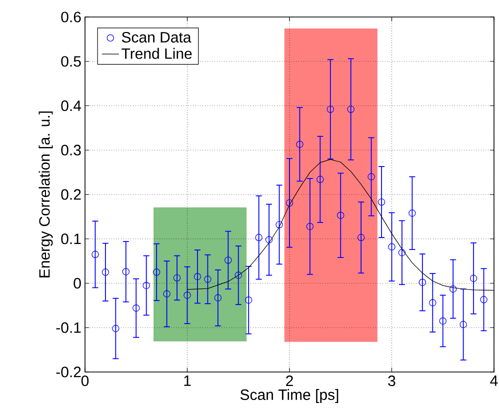 The image size is (499, 418). I want to click on x-tick-label: 4, so click(494, 381).